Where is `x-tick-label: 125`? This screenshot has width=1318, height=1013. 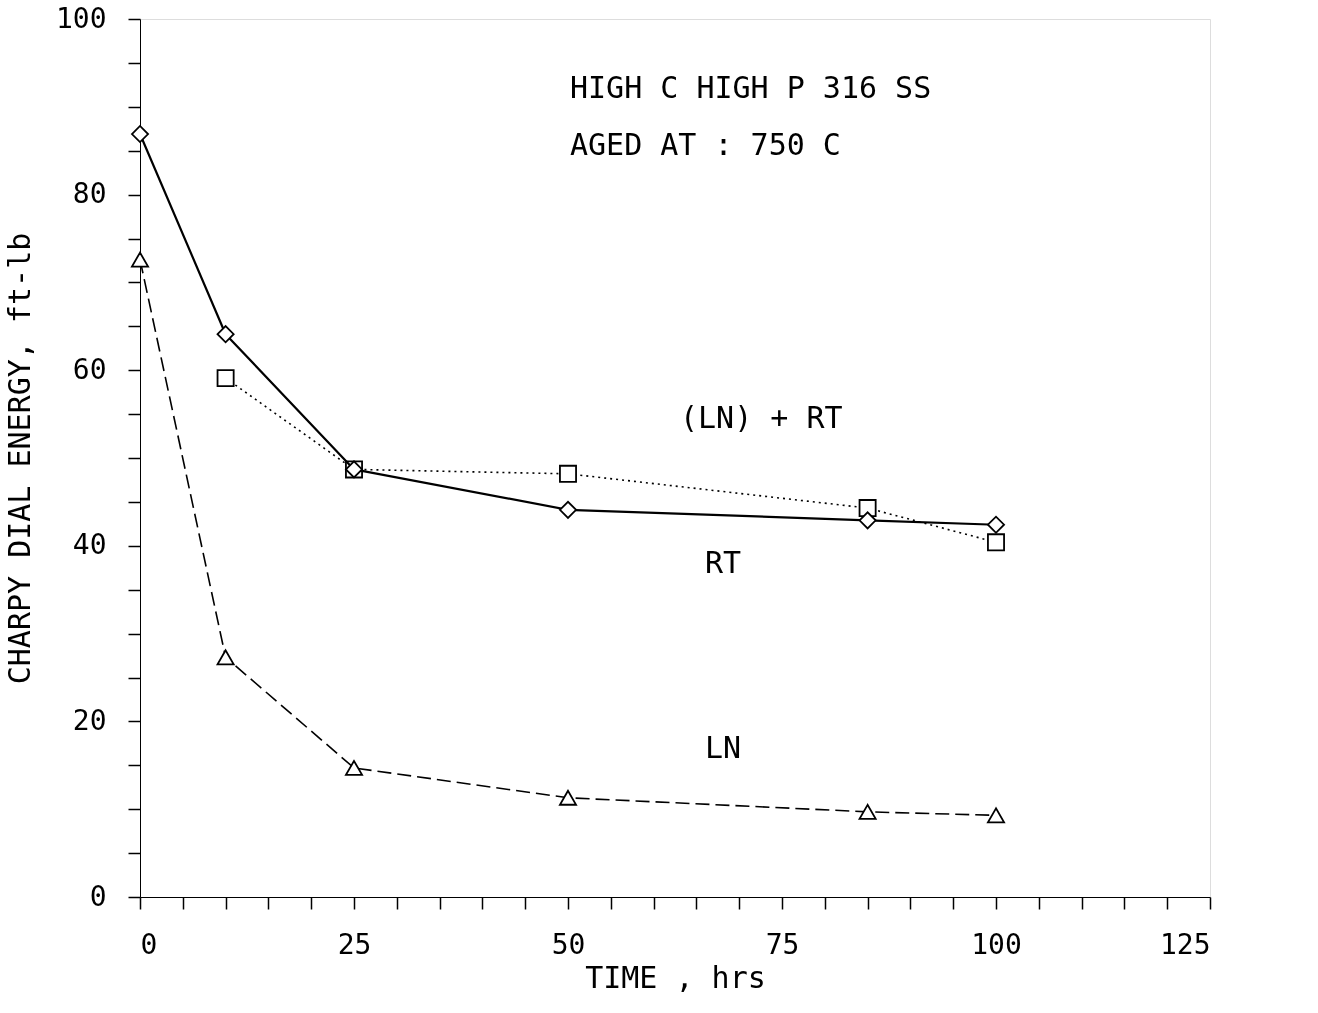 x-tick-label: 125 is located at coordinates (1185, 944).